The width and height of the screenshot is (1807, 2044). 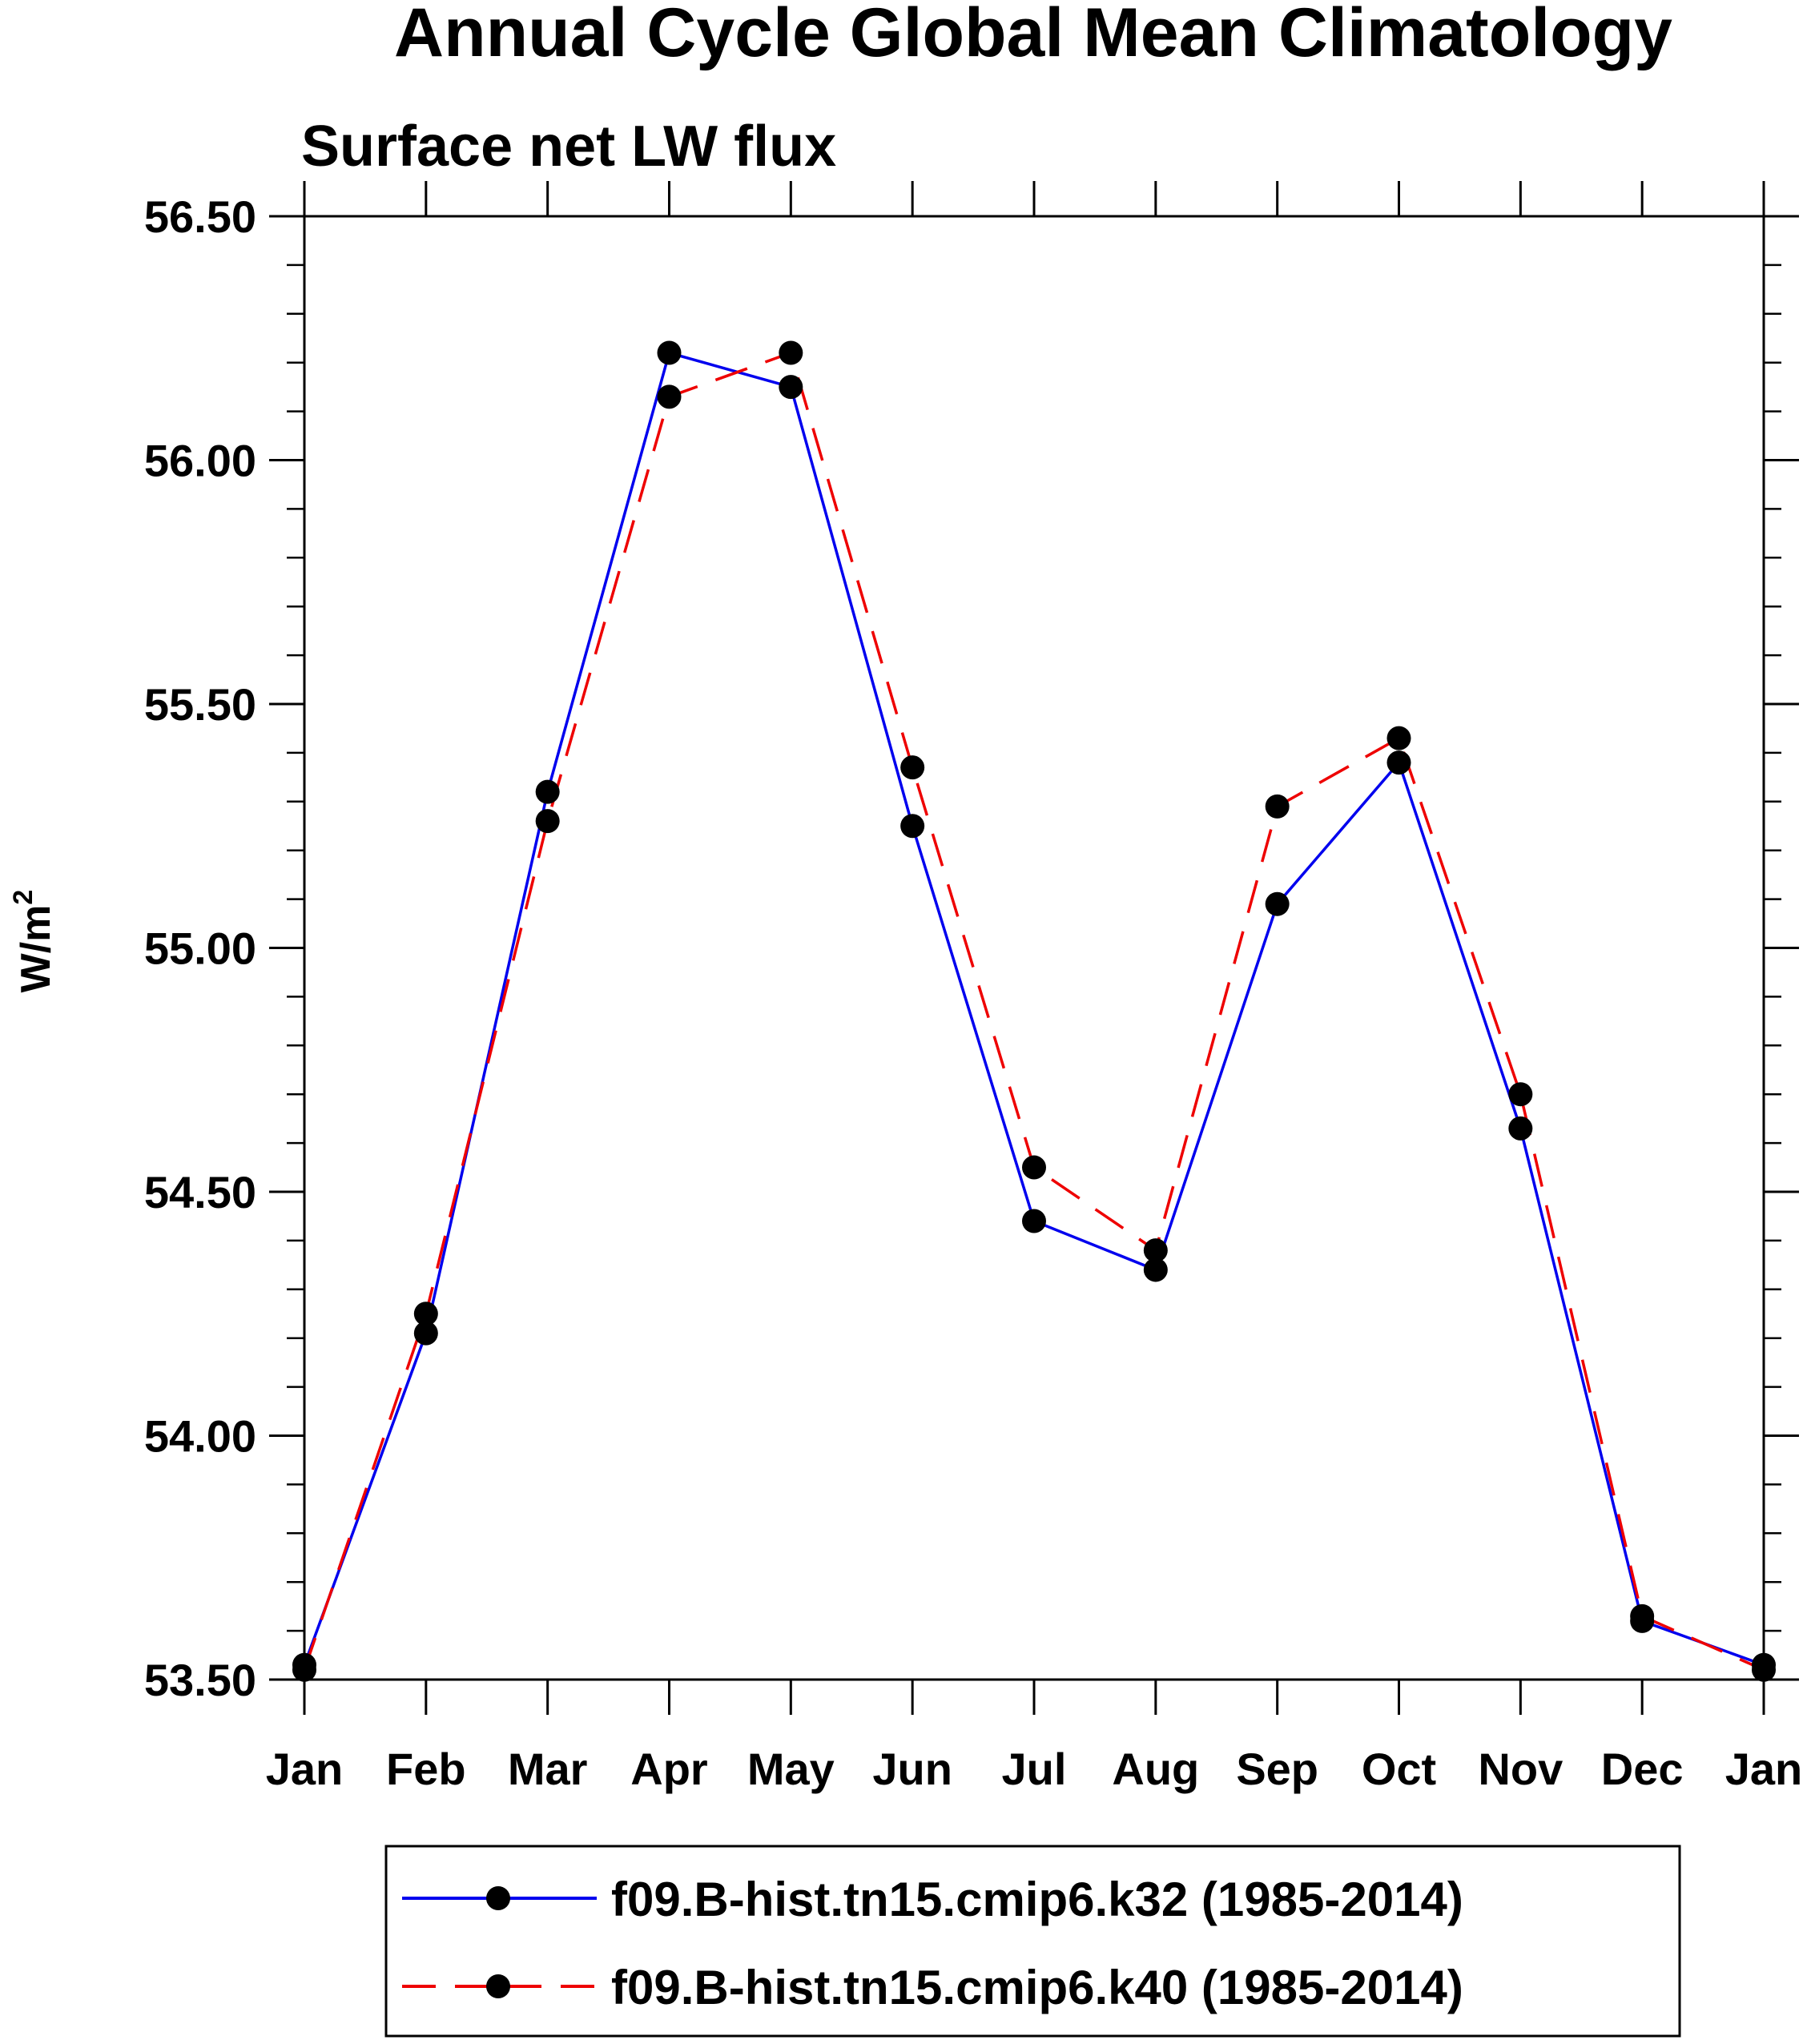 What do you see at coordinates (791, 1769) in the screenshot?
I see `x-tick-label: May` at bounding box center [791, 1769].